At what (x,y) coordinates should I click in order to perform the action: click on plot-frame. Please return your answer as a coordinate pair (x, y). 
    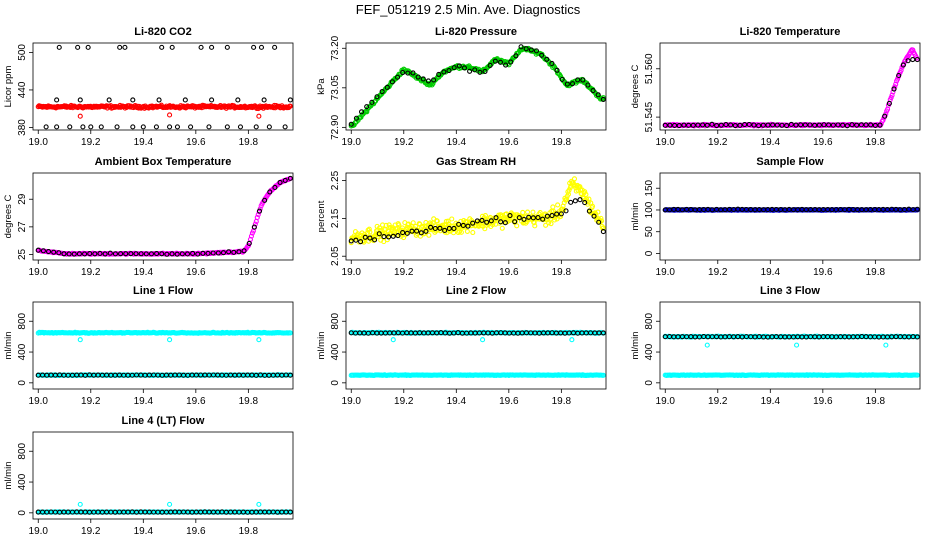
    Looking at the image, I should click on (476, 86).